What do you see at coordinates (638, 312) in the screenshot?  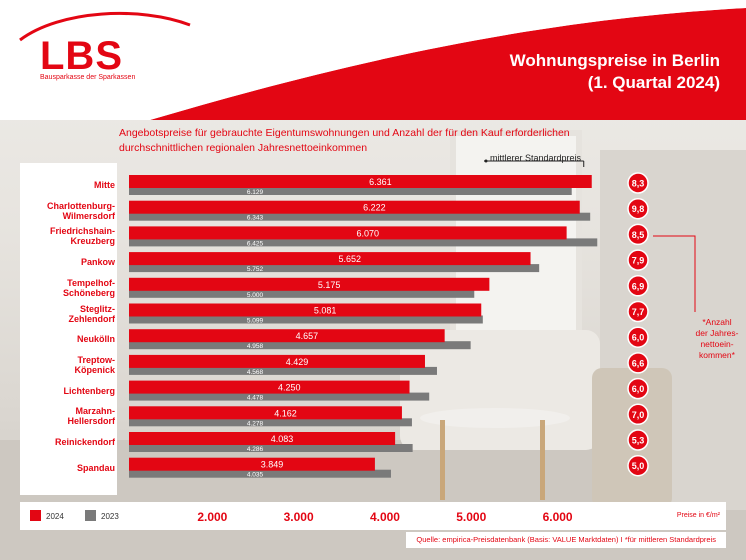 I see `income-ratio-value: 7,7` at bounding box center [638, 312].